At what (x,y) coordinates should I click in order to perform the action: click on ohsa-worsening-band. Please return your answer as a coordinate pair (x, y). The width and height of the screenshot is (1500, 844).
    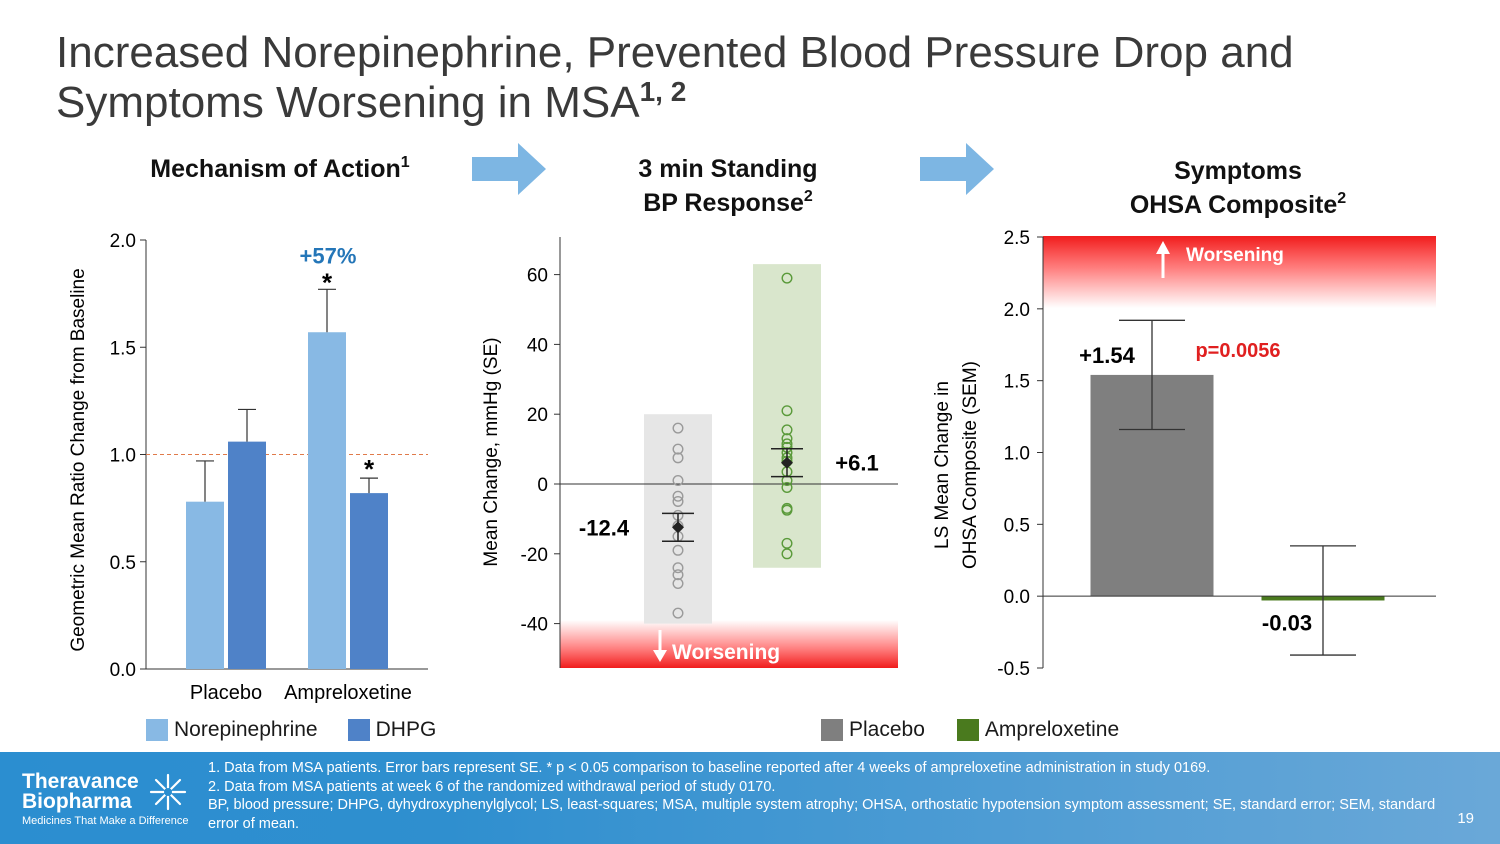
    Looking at the image, I should click on (1239, 272).